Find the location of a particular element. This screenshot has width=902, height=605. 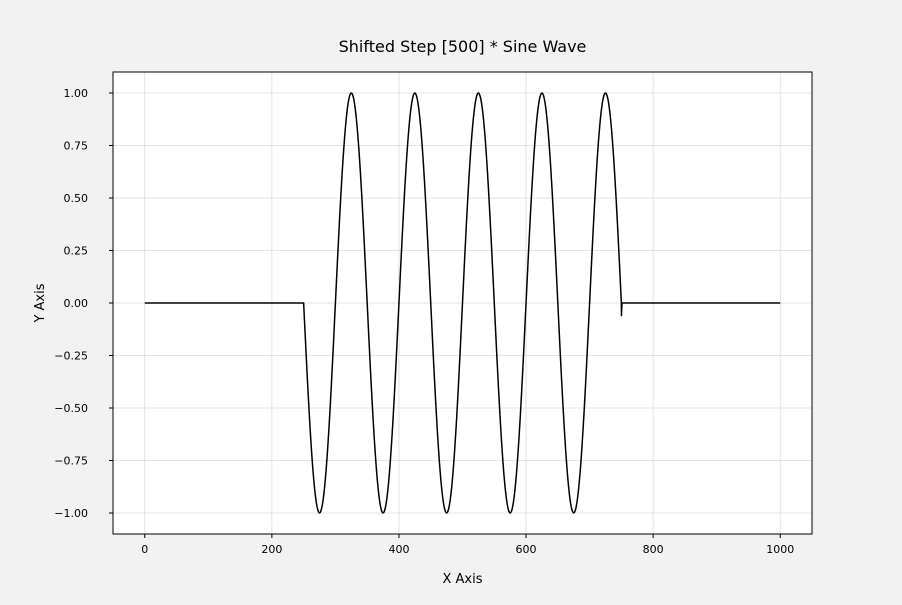

x-tick-label: 1000 is located at coordinates (780, 549).